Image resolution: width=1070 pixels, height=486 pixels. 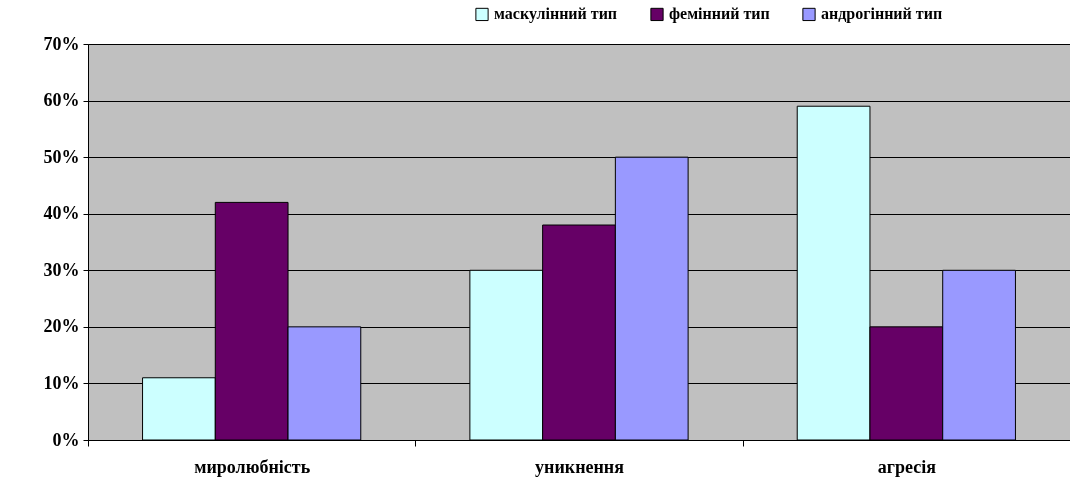 What do you see at coordinates (66, 439) in the screenshot?
I see `y-tick-label: 0%` at bounding box center [66, 439].